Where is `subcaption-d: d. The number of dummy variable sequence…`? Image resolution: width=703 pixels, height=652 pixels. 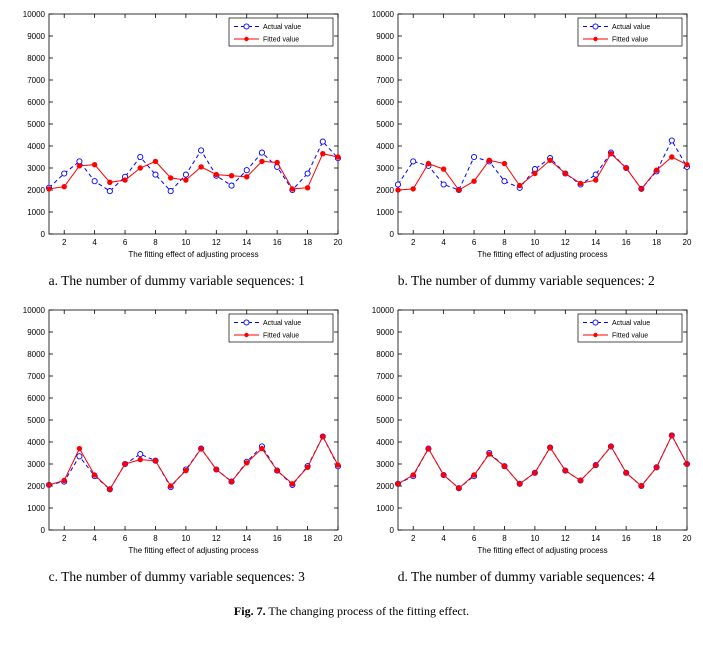 subcaption-d: d. The number of dummy variable sequence… is located at coordinates (526, 577).